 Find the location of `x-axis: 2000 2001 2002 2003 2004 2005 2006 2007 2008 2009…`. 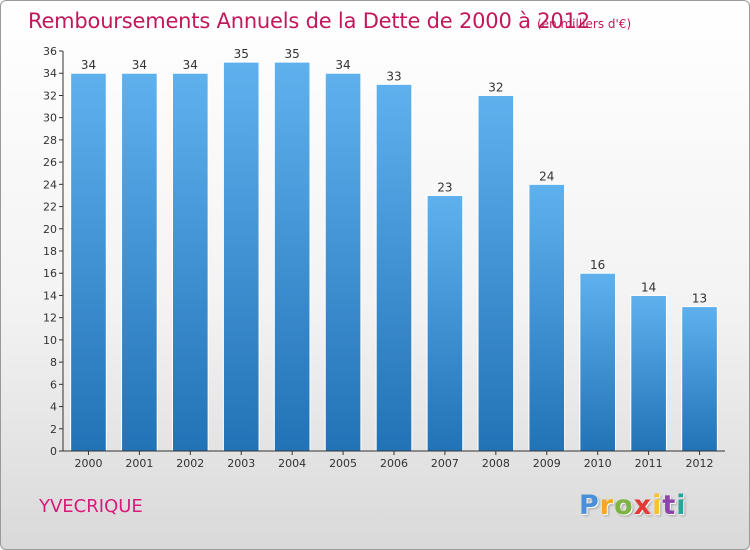

x-axis: 2000 2001 2002 2003 2004 2005 2006 2007 2008 2009… is located at coordinates (394, 460).